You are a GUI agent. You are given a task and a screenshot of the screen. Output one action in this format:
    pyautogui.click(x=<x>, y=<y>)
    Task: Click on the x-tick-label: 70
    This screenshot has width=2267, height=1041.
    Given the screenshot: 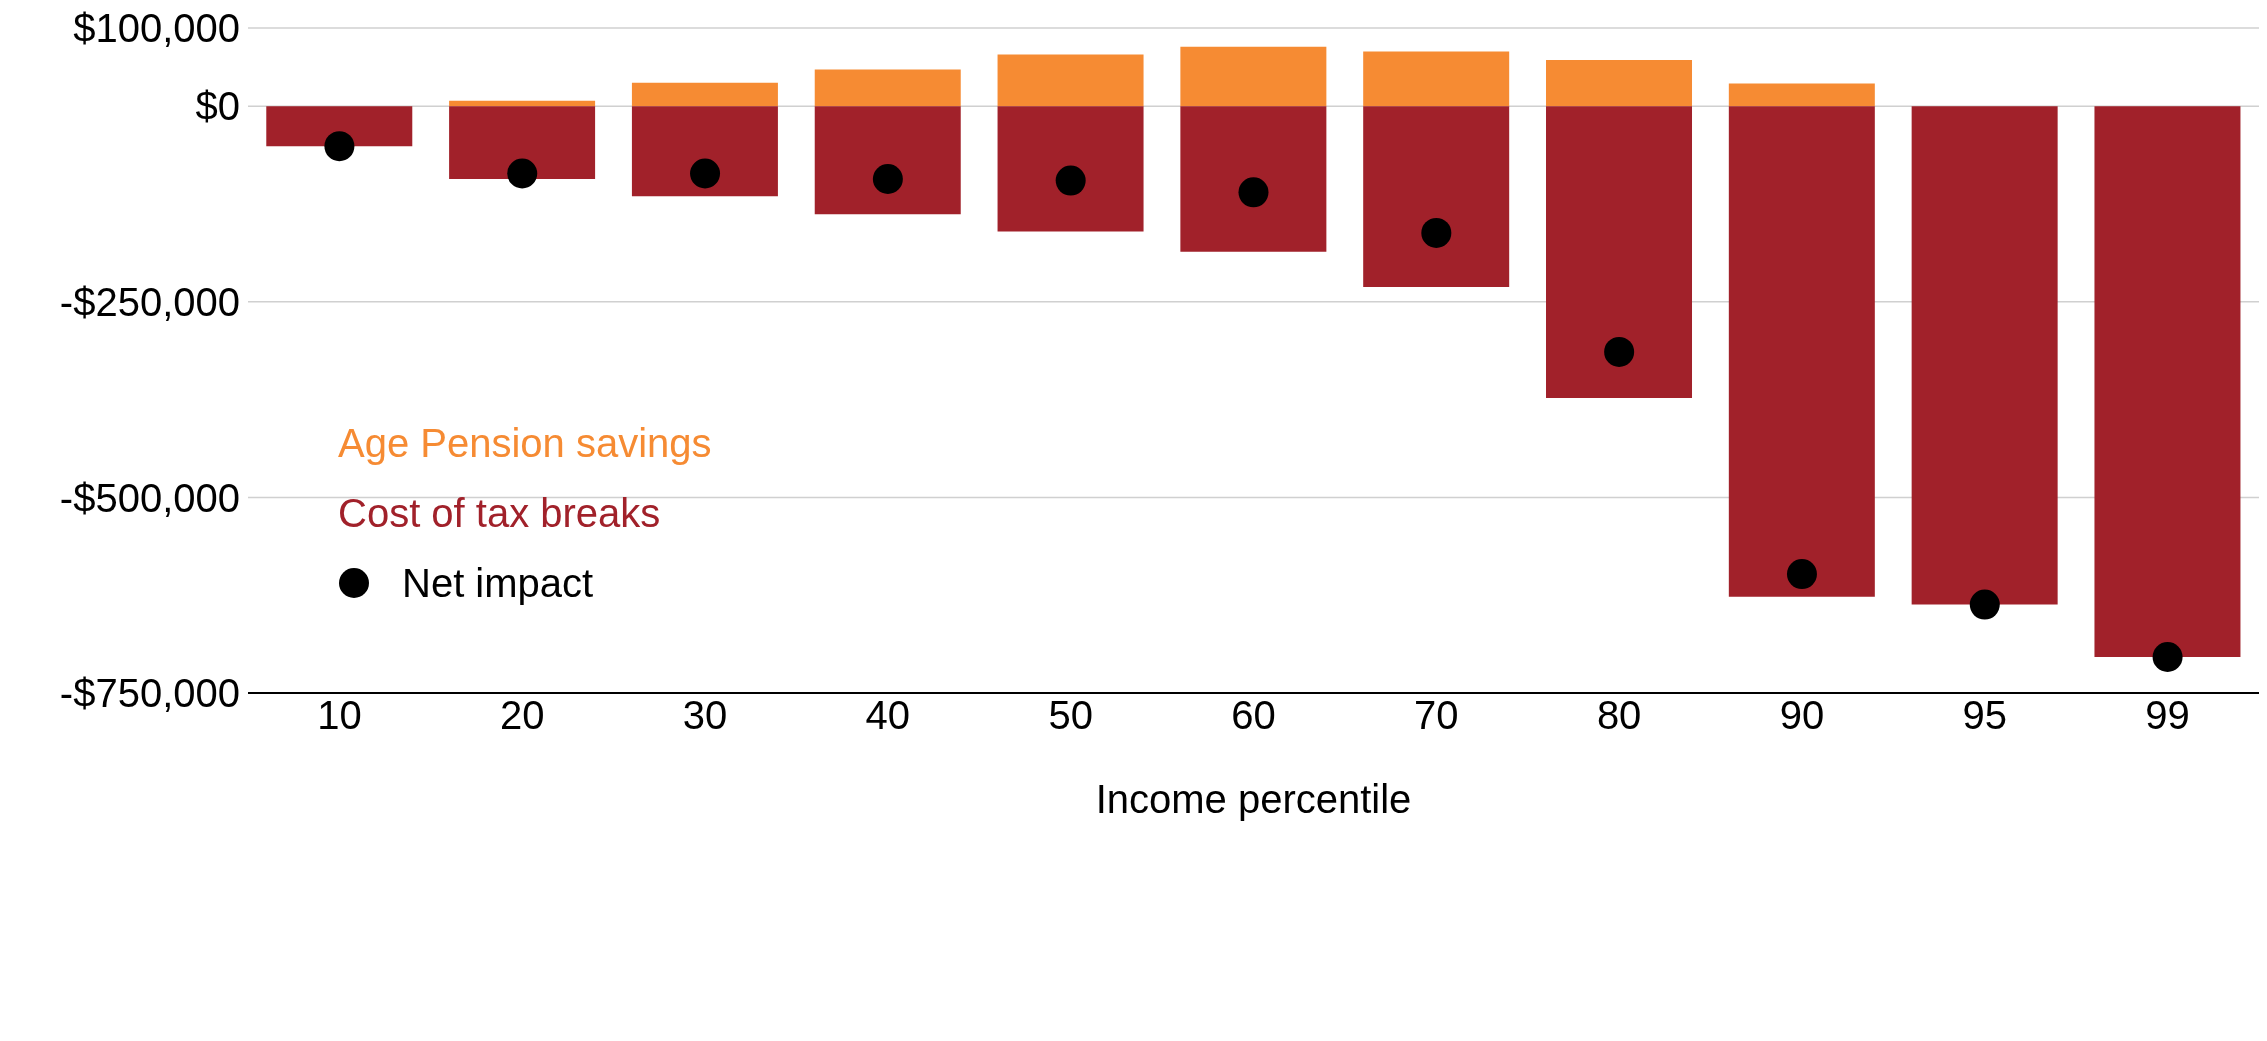 What is the action you would take?
    pyautogui.click(x=1436, y=715)
    